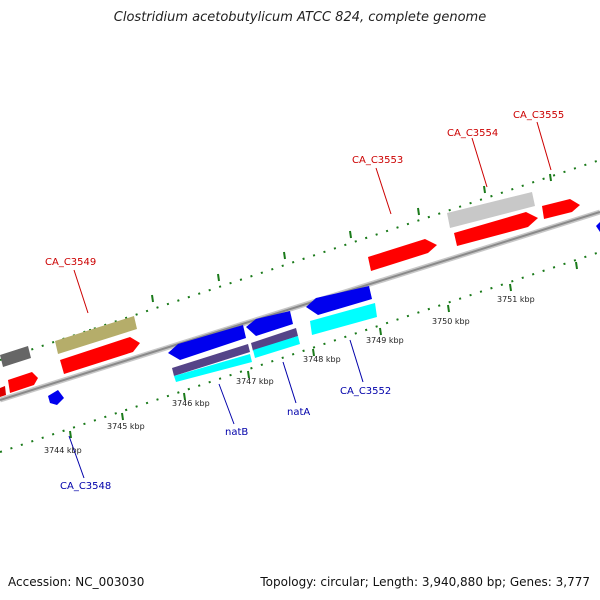 This screenshot has height=600, width=600. I want to click on gene-purple-natb, so click(211, 360).